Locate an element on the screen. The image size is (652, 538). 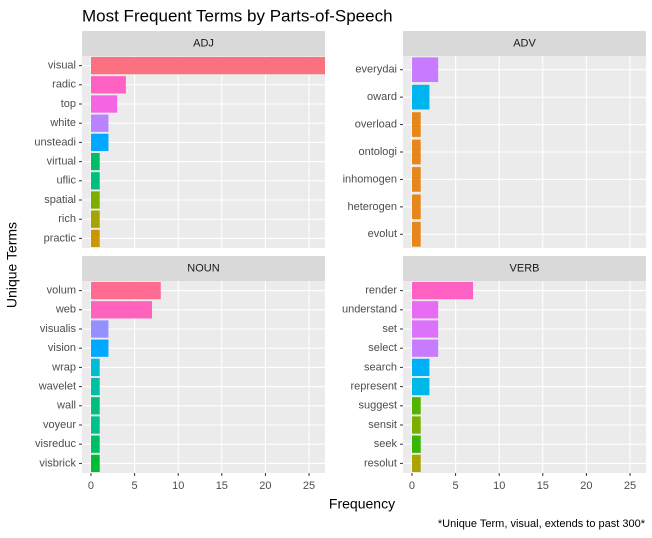
y-tick-label: visbrick is located at coordinates (57, 463).